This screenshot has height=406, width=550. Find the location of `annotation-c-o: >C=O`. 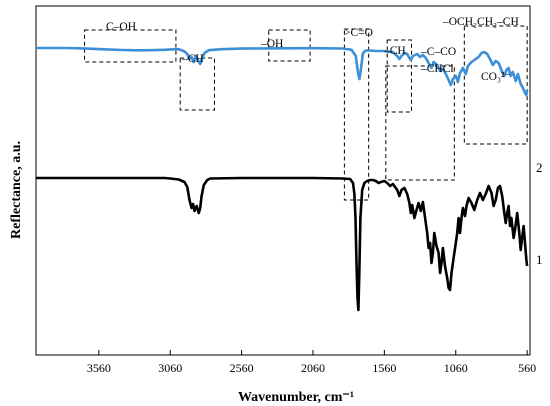

annotation-c-o: >C=O is located at coordinates (358, 33).